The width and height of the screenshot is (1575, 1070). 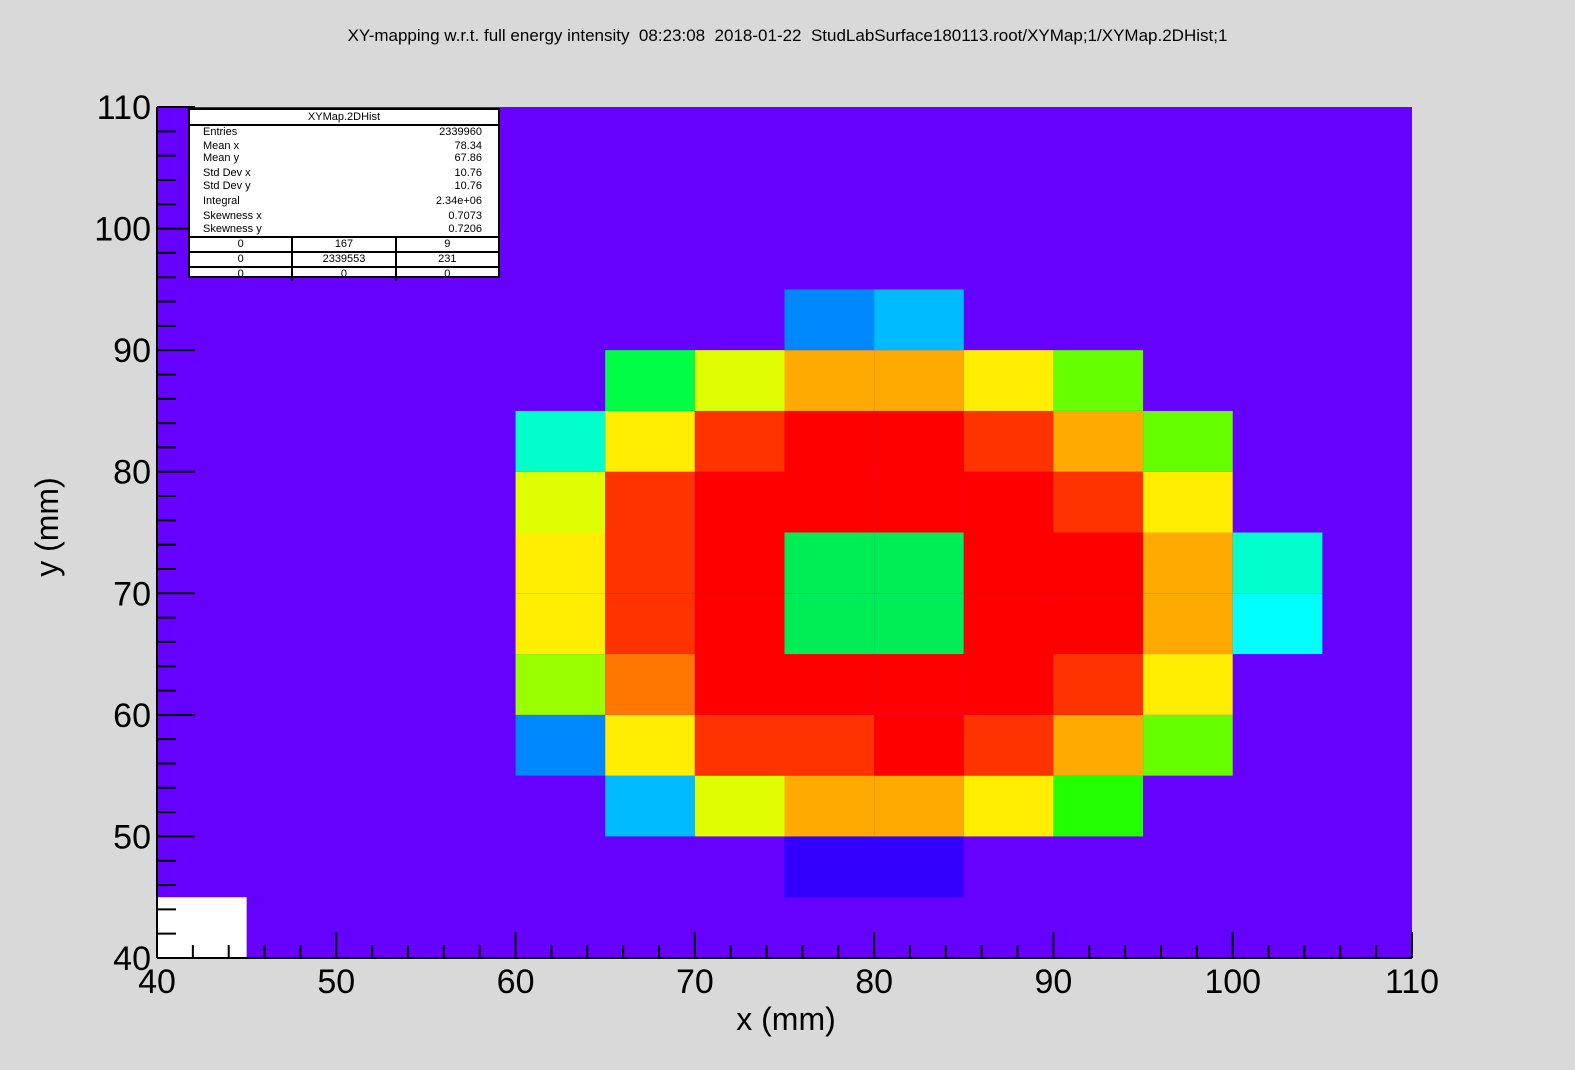 What do you see at coordinates (447, 259) in the screenshot?
I see `stats-grid-cell: 231` at bounding box center [447, 259].